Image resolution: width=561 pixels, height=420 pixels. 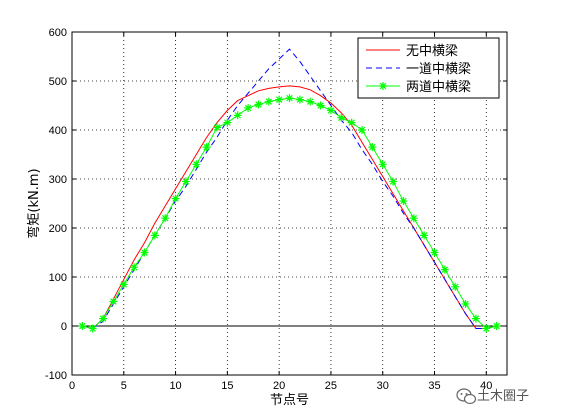 What do you see at coordinates (58, 82) in the screenshot?
I see `y-tick-label: 500` at bounding box center [58, 82].